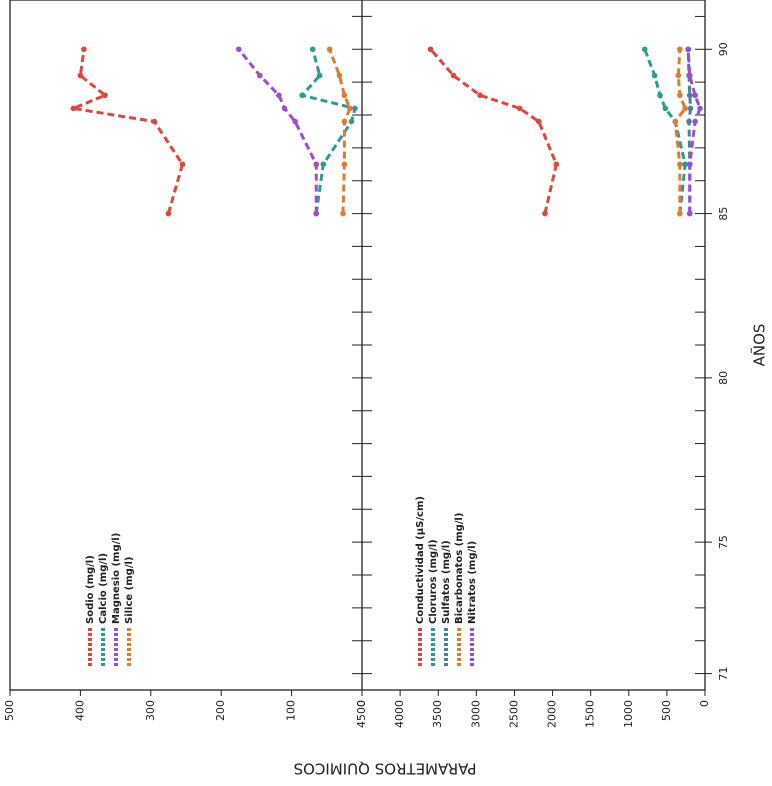 The height and width of the screenshot is (786, 772). What do you see at coordinates (420, 560) in the screenshot?
I see `legend-label: Conductividad (µS/cm)` at bounding box center [420, 560].